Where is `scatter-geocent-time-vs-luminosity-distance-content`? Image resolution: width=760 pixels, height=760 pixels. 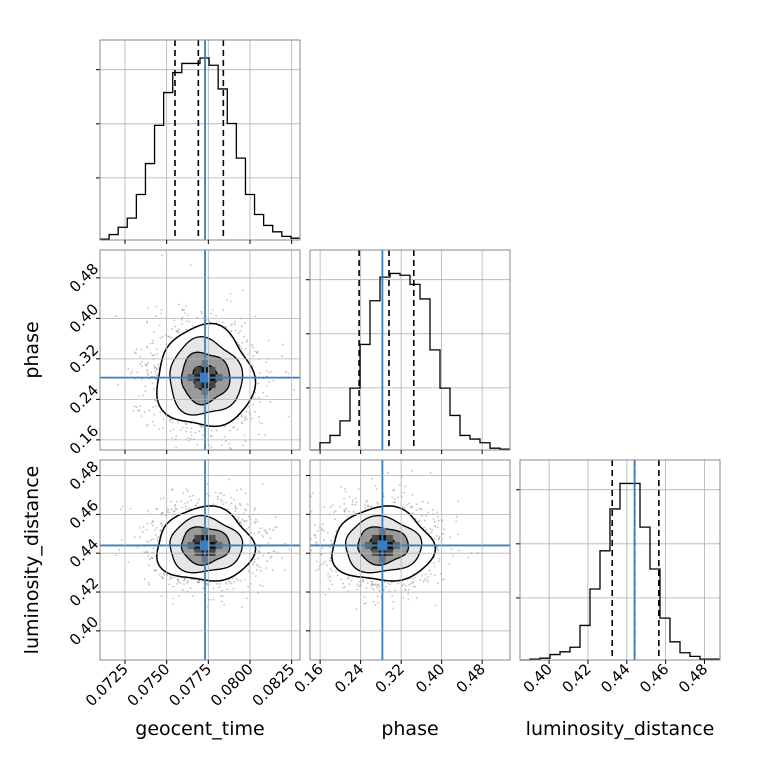 scatter-geocent-time-vs-luminosity-distance-content is located at coordinates (200, 560).